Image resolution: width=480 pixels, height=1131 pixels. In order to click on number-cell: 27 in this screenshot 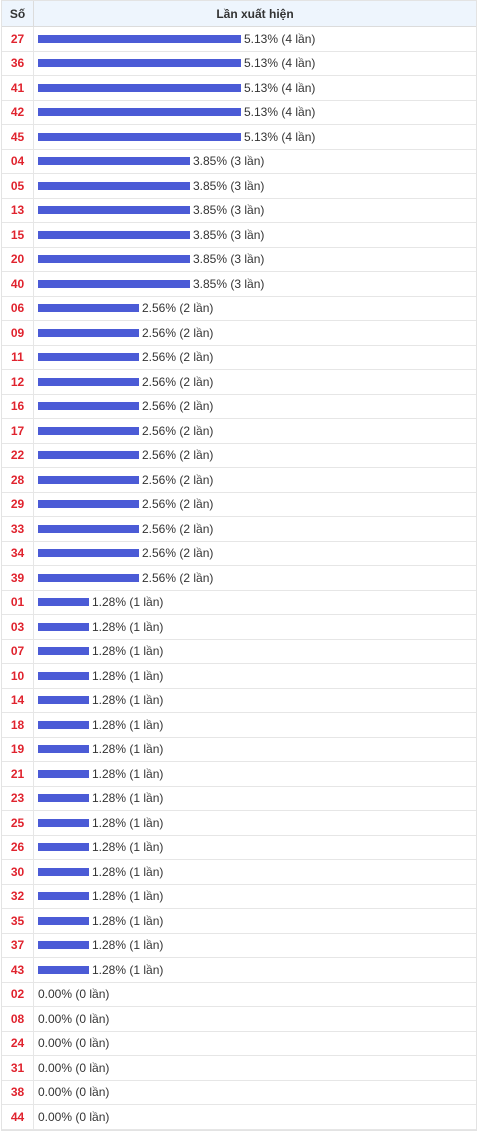, I will do `click(18, 39)`.